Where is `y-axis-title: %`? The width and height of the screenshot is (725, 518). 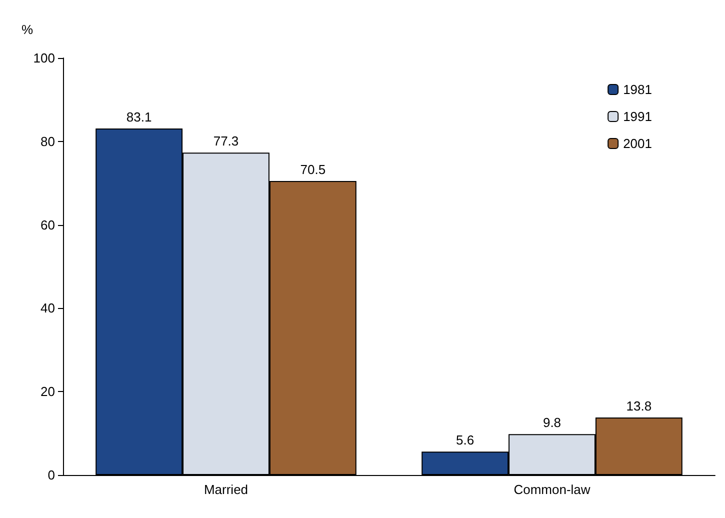 y-axis-title: % is located at coordinates (27, 29).